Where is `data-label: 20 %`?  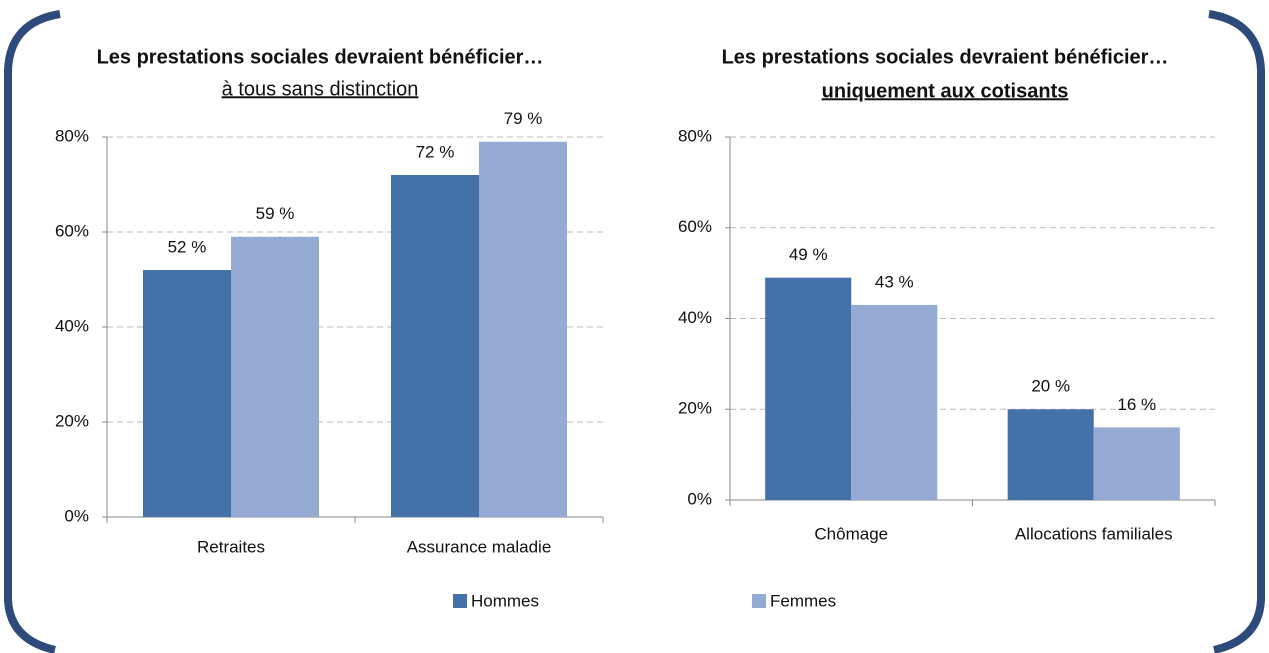
data-label: 20 % is located at coordinates (1050, 386).